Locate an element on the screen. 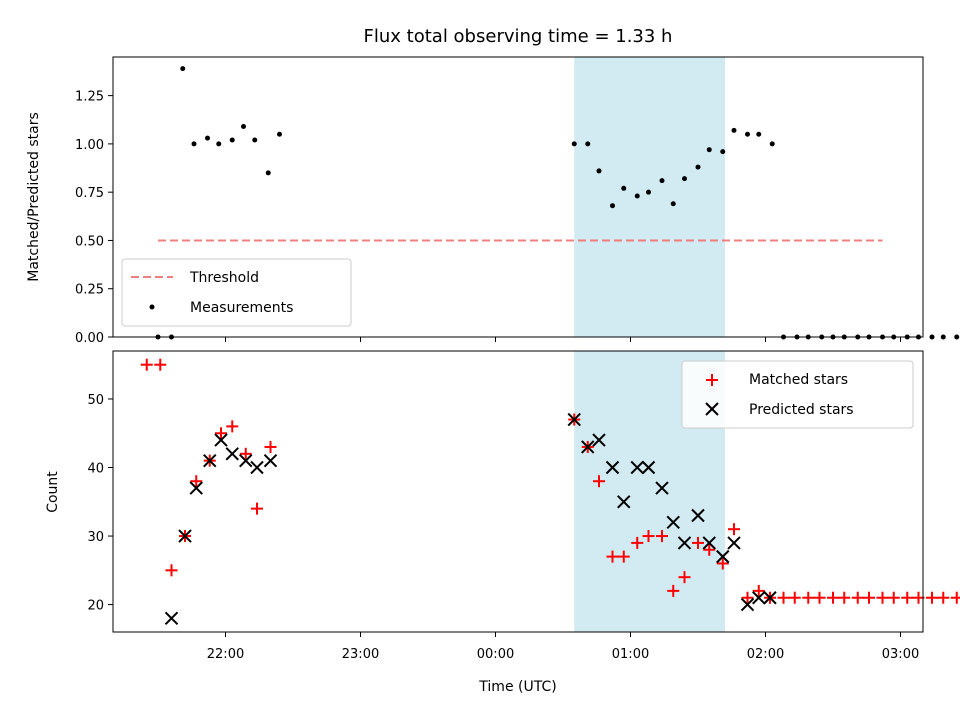 Image resolution: width=960 pixels, height=720 pixels. top-x-ticks is located at coordinates (563, 339).